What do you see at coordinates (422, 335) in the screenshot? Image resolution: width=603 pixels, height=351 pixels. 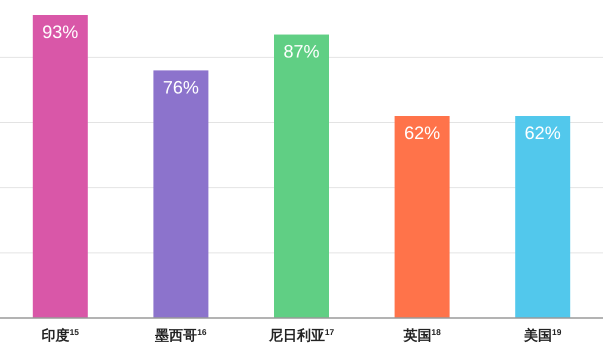 I see `x-tick-label: 英国$^{18}$` at bounding box center [422, 335].